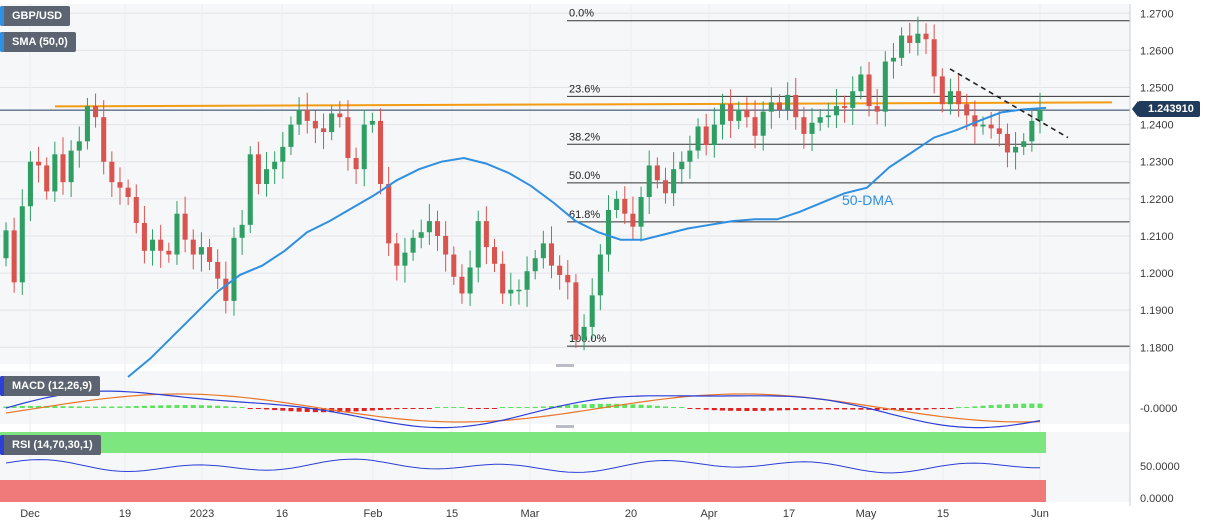 This screenshot has height=526, width=1207. What do you see at coordinates (1157, 51) in the screenshot?
I see `y-tick-label: 1.2600` at bounding box center [1157, 51].